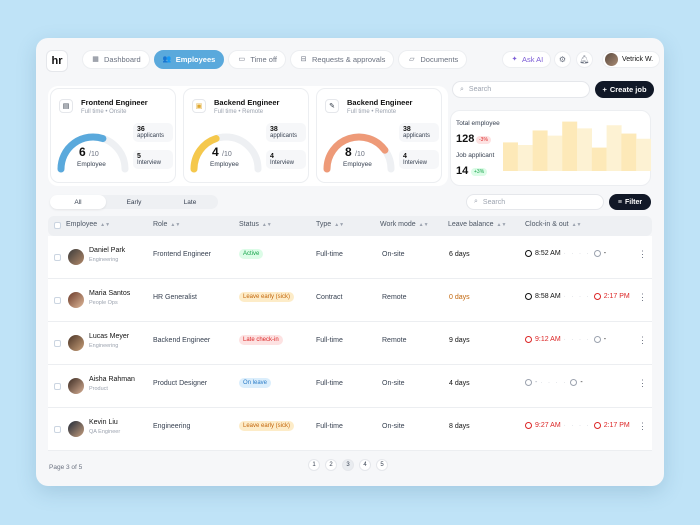  I want to click on leave-balance: 0 days, so click(459, 297).